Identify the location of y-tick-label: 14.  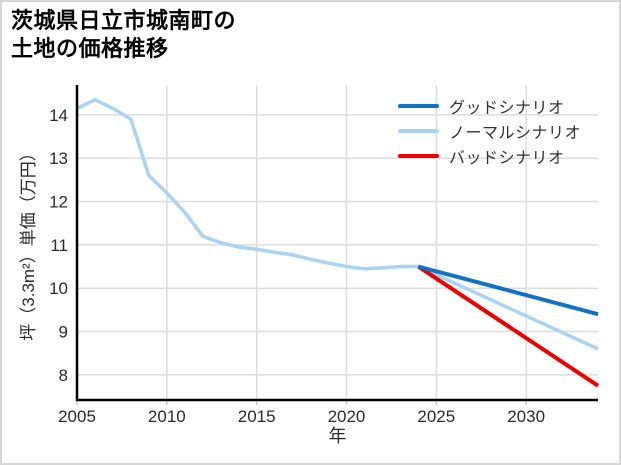
(58, 115).